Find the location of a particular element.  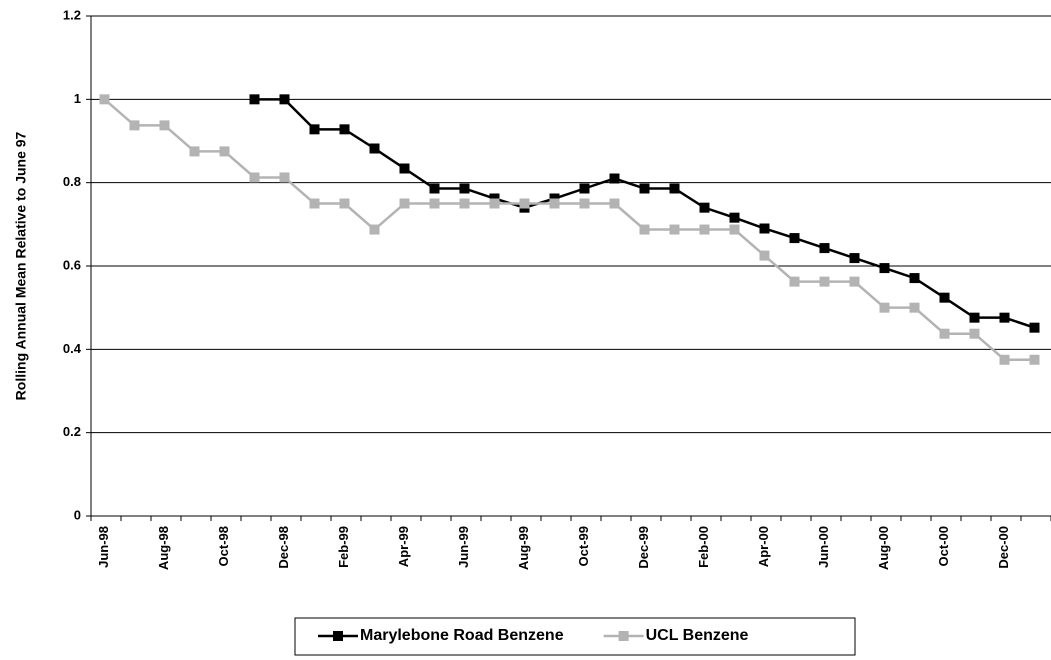

y-tick-label: 0.4 is located at coordinates (72, 348).